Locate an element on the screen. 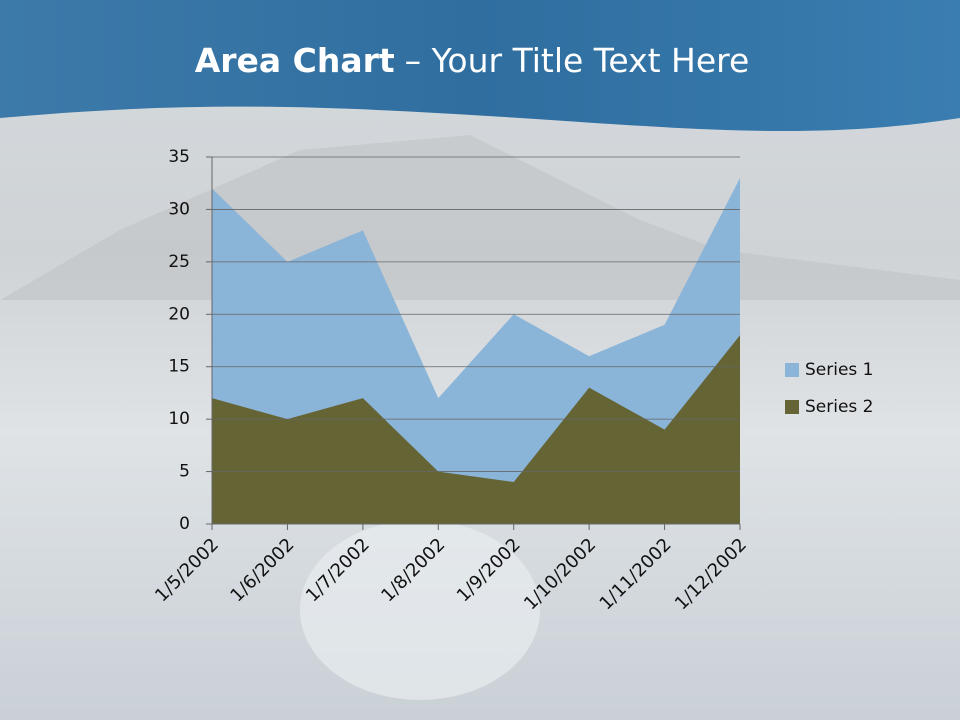 This screenshot has height=720, width=960. area is located at coordinates (476, 429).